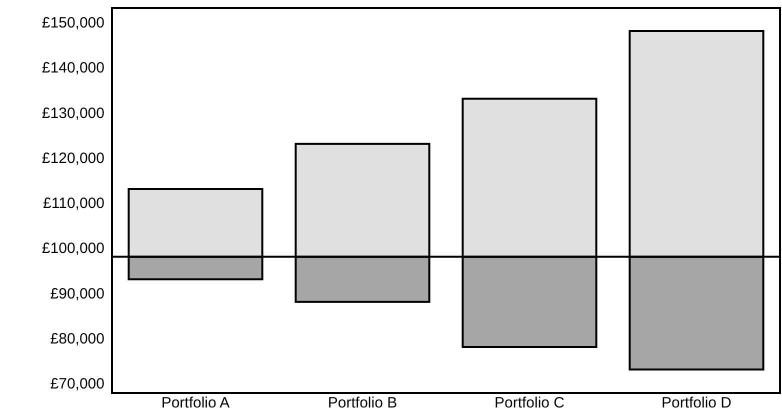  Describe the element at coordinates (195, 403) in the screenshot. I see `x-tick-label: Portfolio A` at that location.